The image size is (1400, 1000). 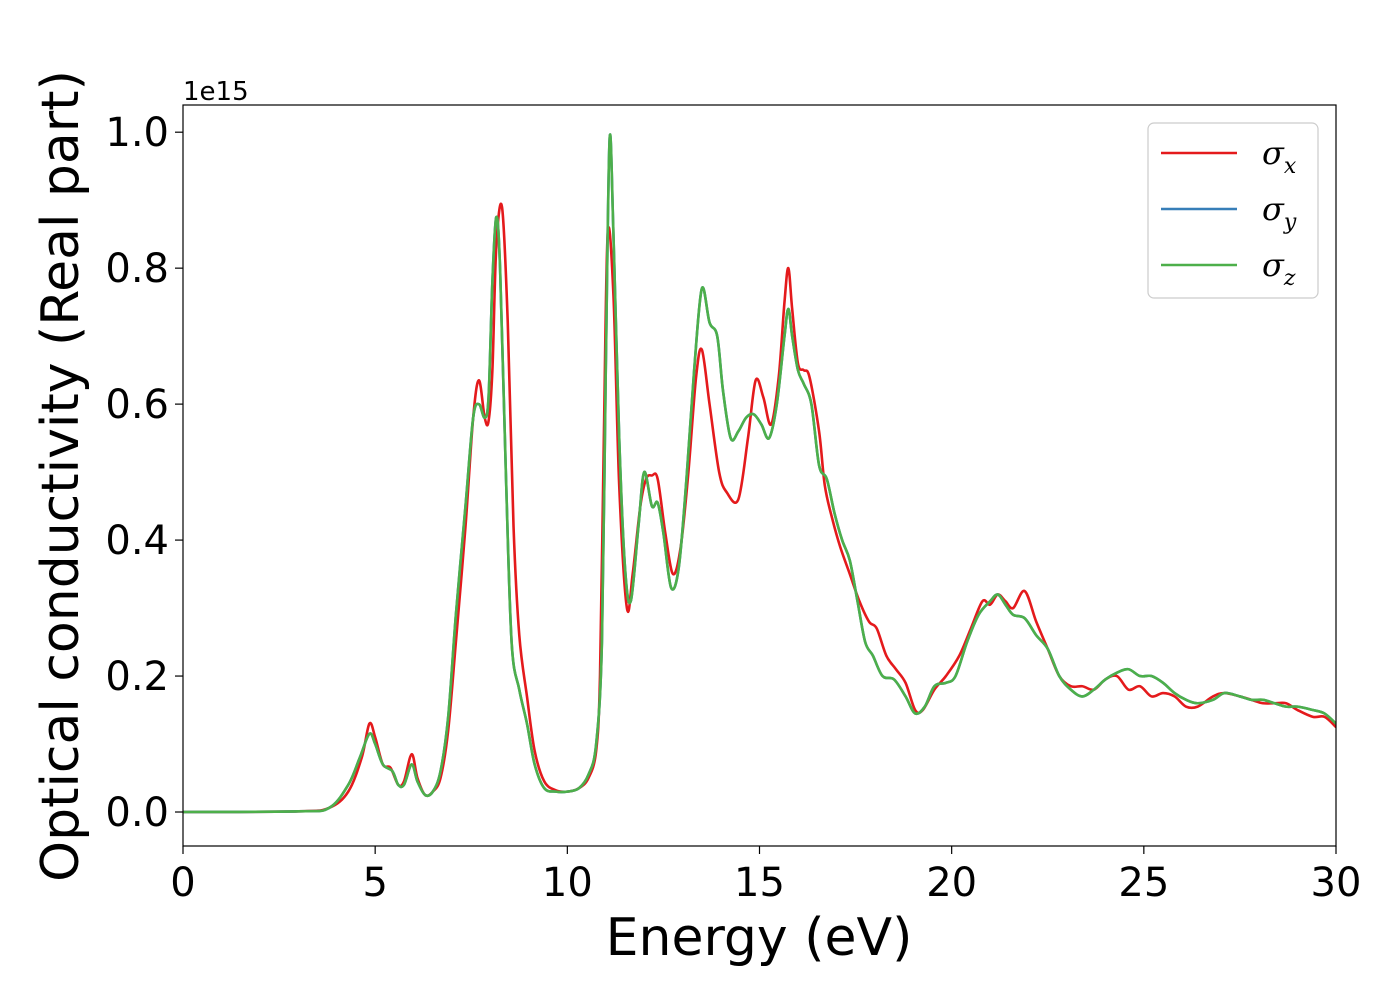 I want to click on y-tick-label: 0.2, so click(x=137, y=677).